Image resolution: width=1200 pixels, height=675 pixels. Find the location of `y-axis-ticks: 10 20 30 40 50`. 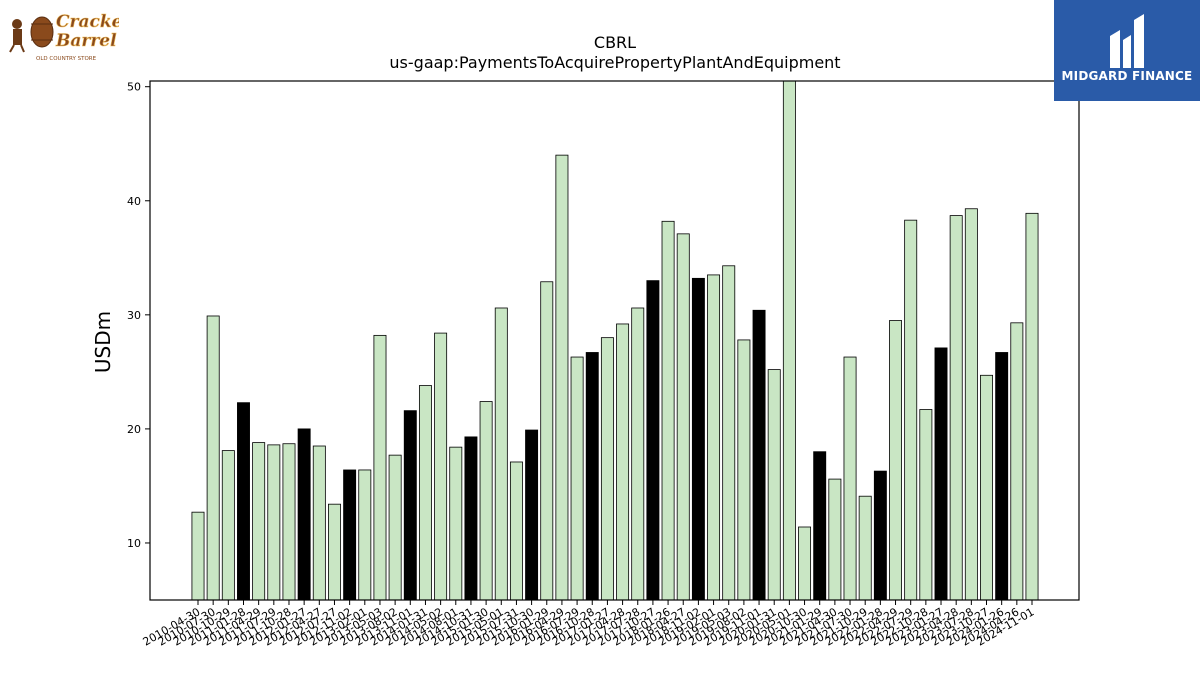

y-axis-ticks: 10 20 30 40 50 is located at coordinates (138, 315).